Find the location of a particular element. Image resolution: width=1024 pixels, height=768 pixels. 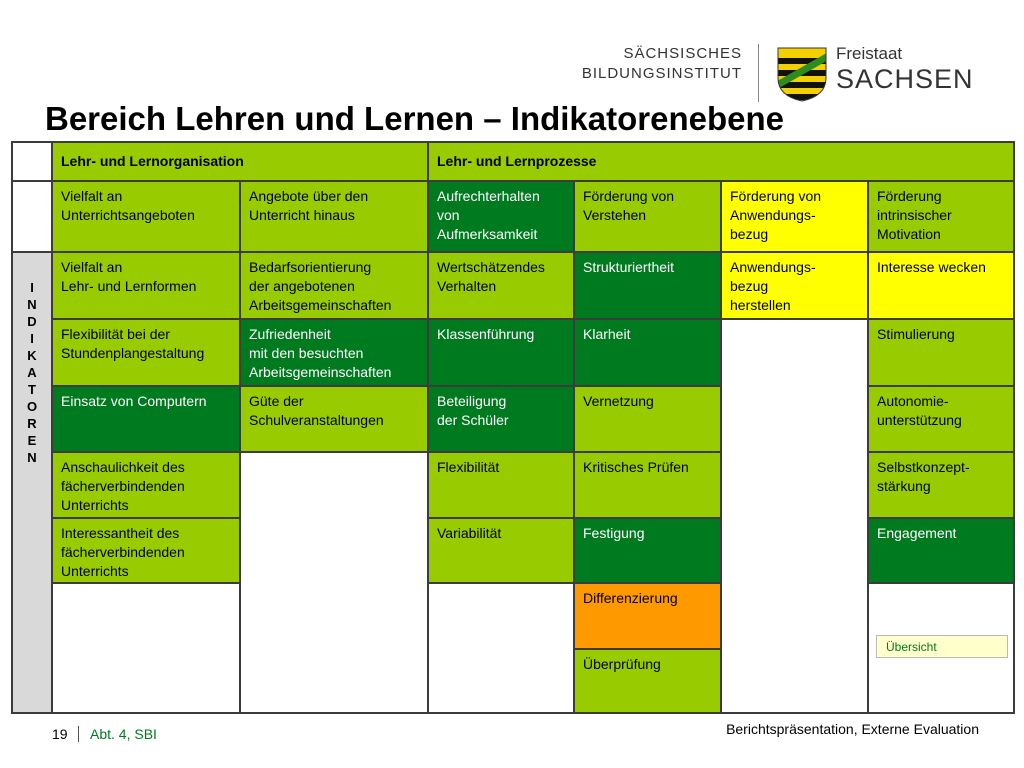

indicator-cell: Klassenführung is located at coordinates (501, 352).